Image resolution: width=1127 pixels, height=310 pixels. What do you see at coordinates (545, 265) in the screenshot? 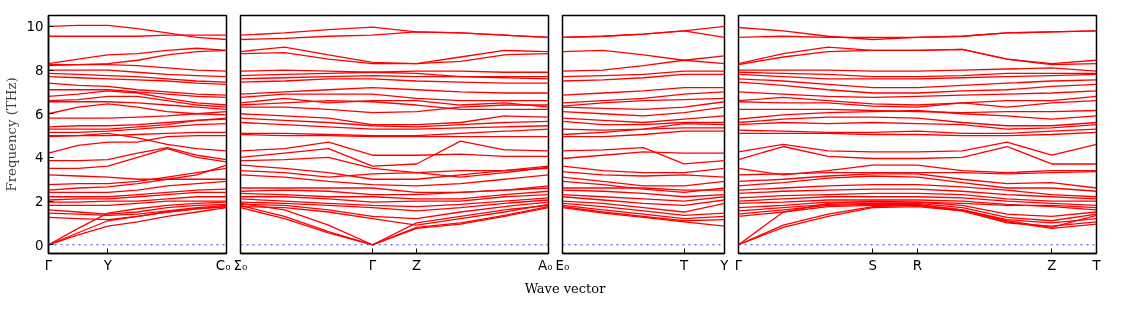
I see `x-tick-label: A₀` at bounding box center [545, 265].